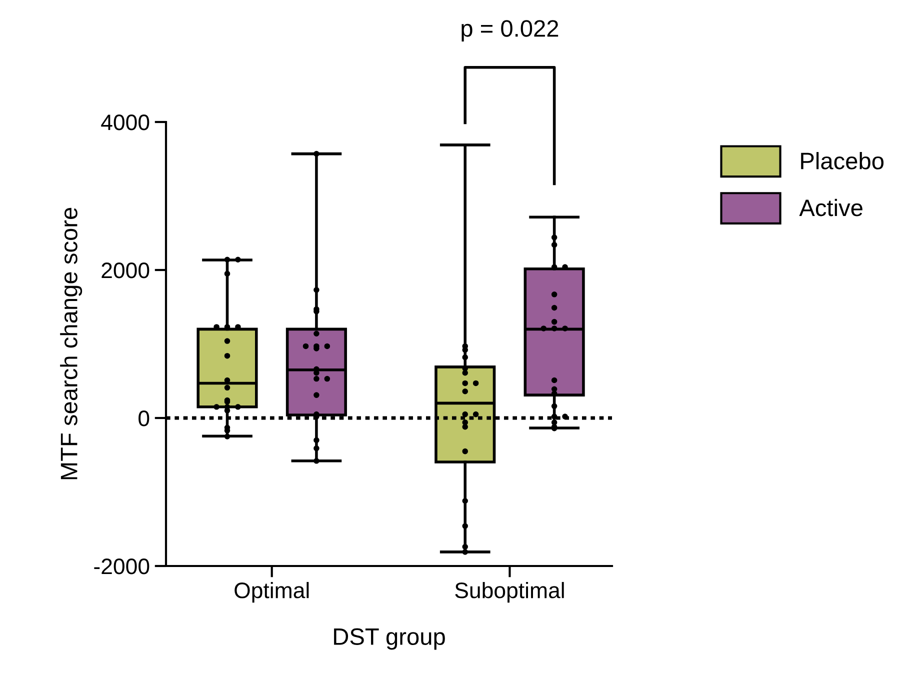 This screenshot has height=682, width=905. What do you see at coordinates (126, 270) in the screenshot?
I see `y-tick-label: 2000` at bounding box center [126, 270].